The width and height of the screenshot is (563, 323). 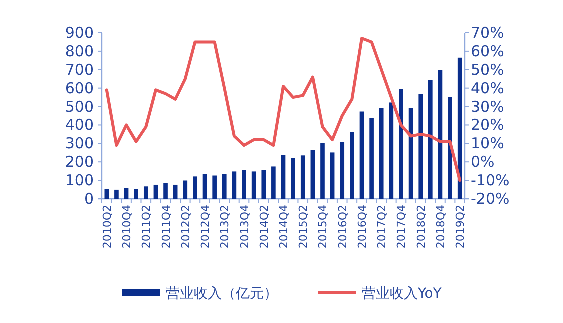 I want to click on y2-tick-label: 70%, so click(x=487, y=33).